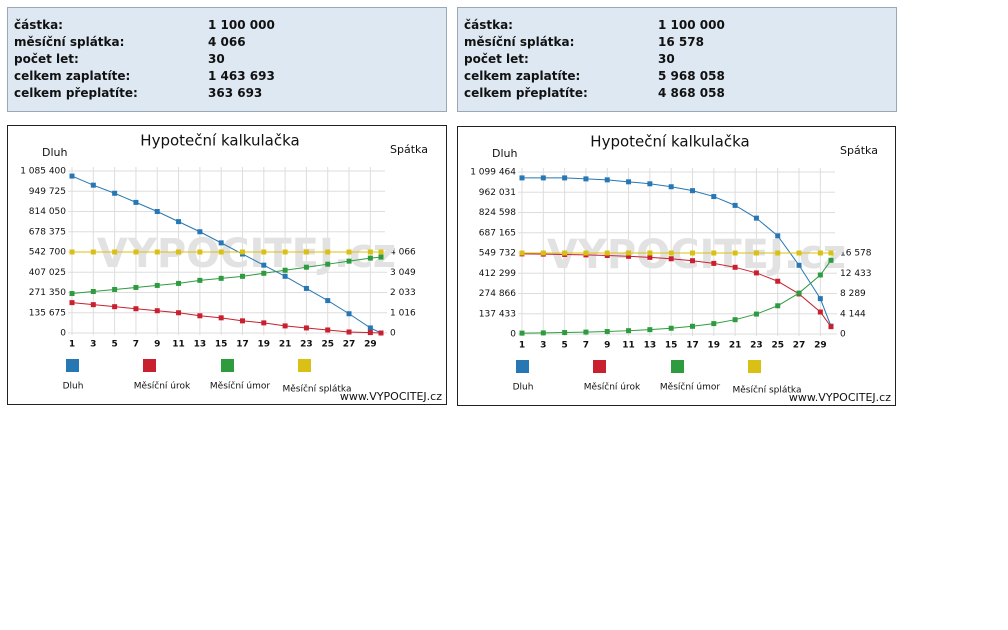 This screenshot has height=630, width=1008. What do you see at coordinates (47, 232) in the screenshot?
I see `y-tick-label: 678 375` at bounding box center [47, 232].